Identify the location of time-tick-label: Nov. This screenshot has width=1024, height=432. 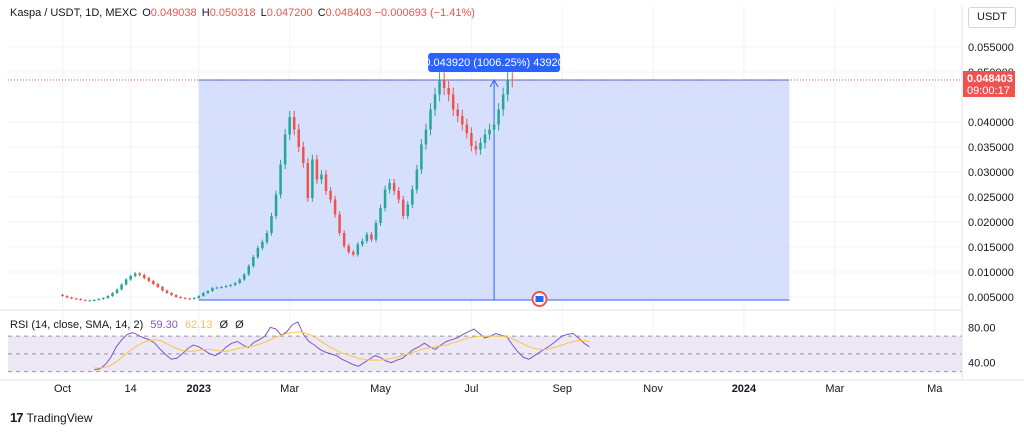
(653, 389).